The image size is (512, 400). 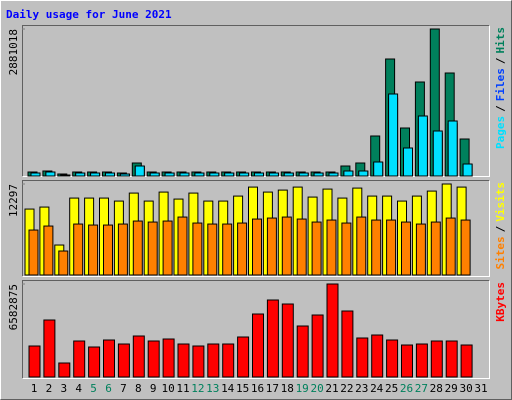 I want to click on x-tick-label: 27, so click(x=421, y=388).